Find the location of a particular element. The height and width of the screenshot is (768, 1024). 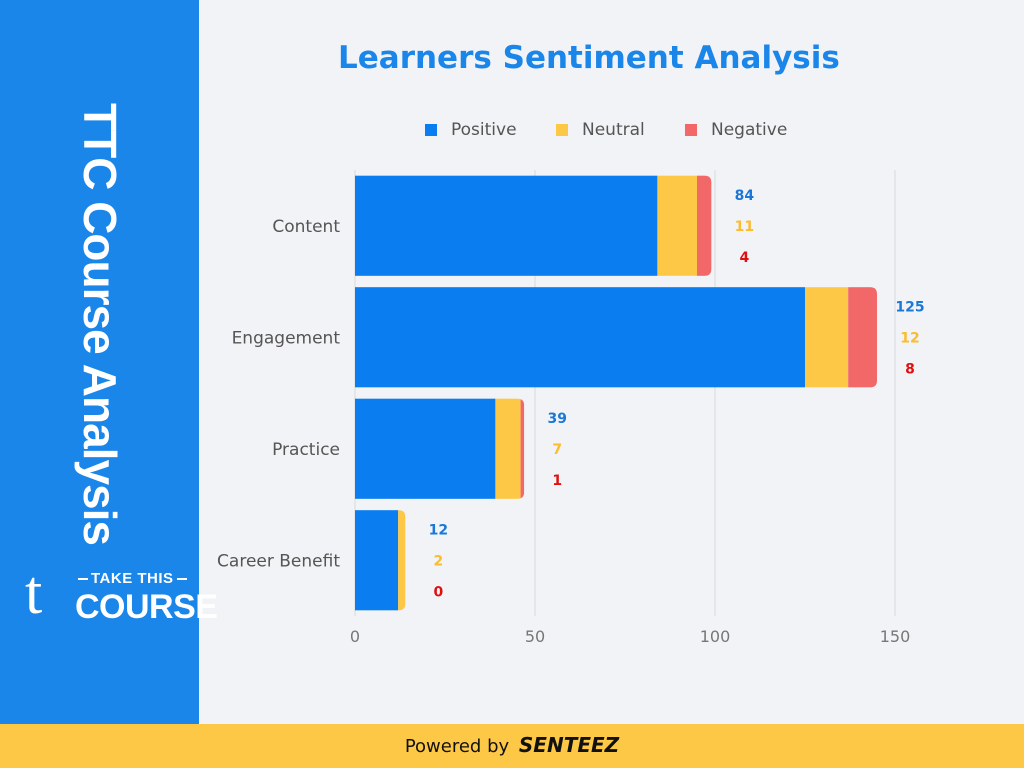

x-tick-label-100: 100 is located at coordinates (715, 636).